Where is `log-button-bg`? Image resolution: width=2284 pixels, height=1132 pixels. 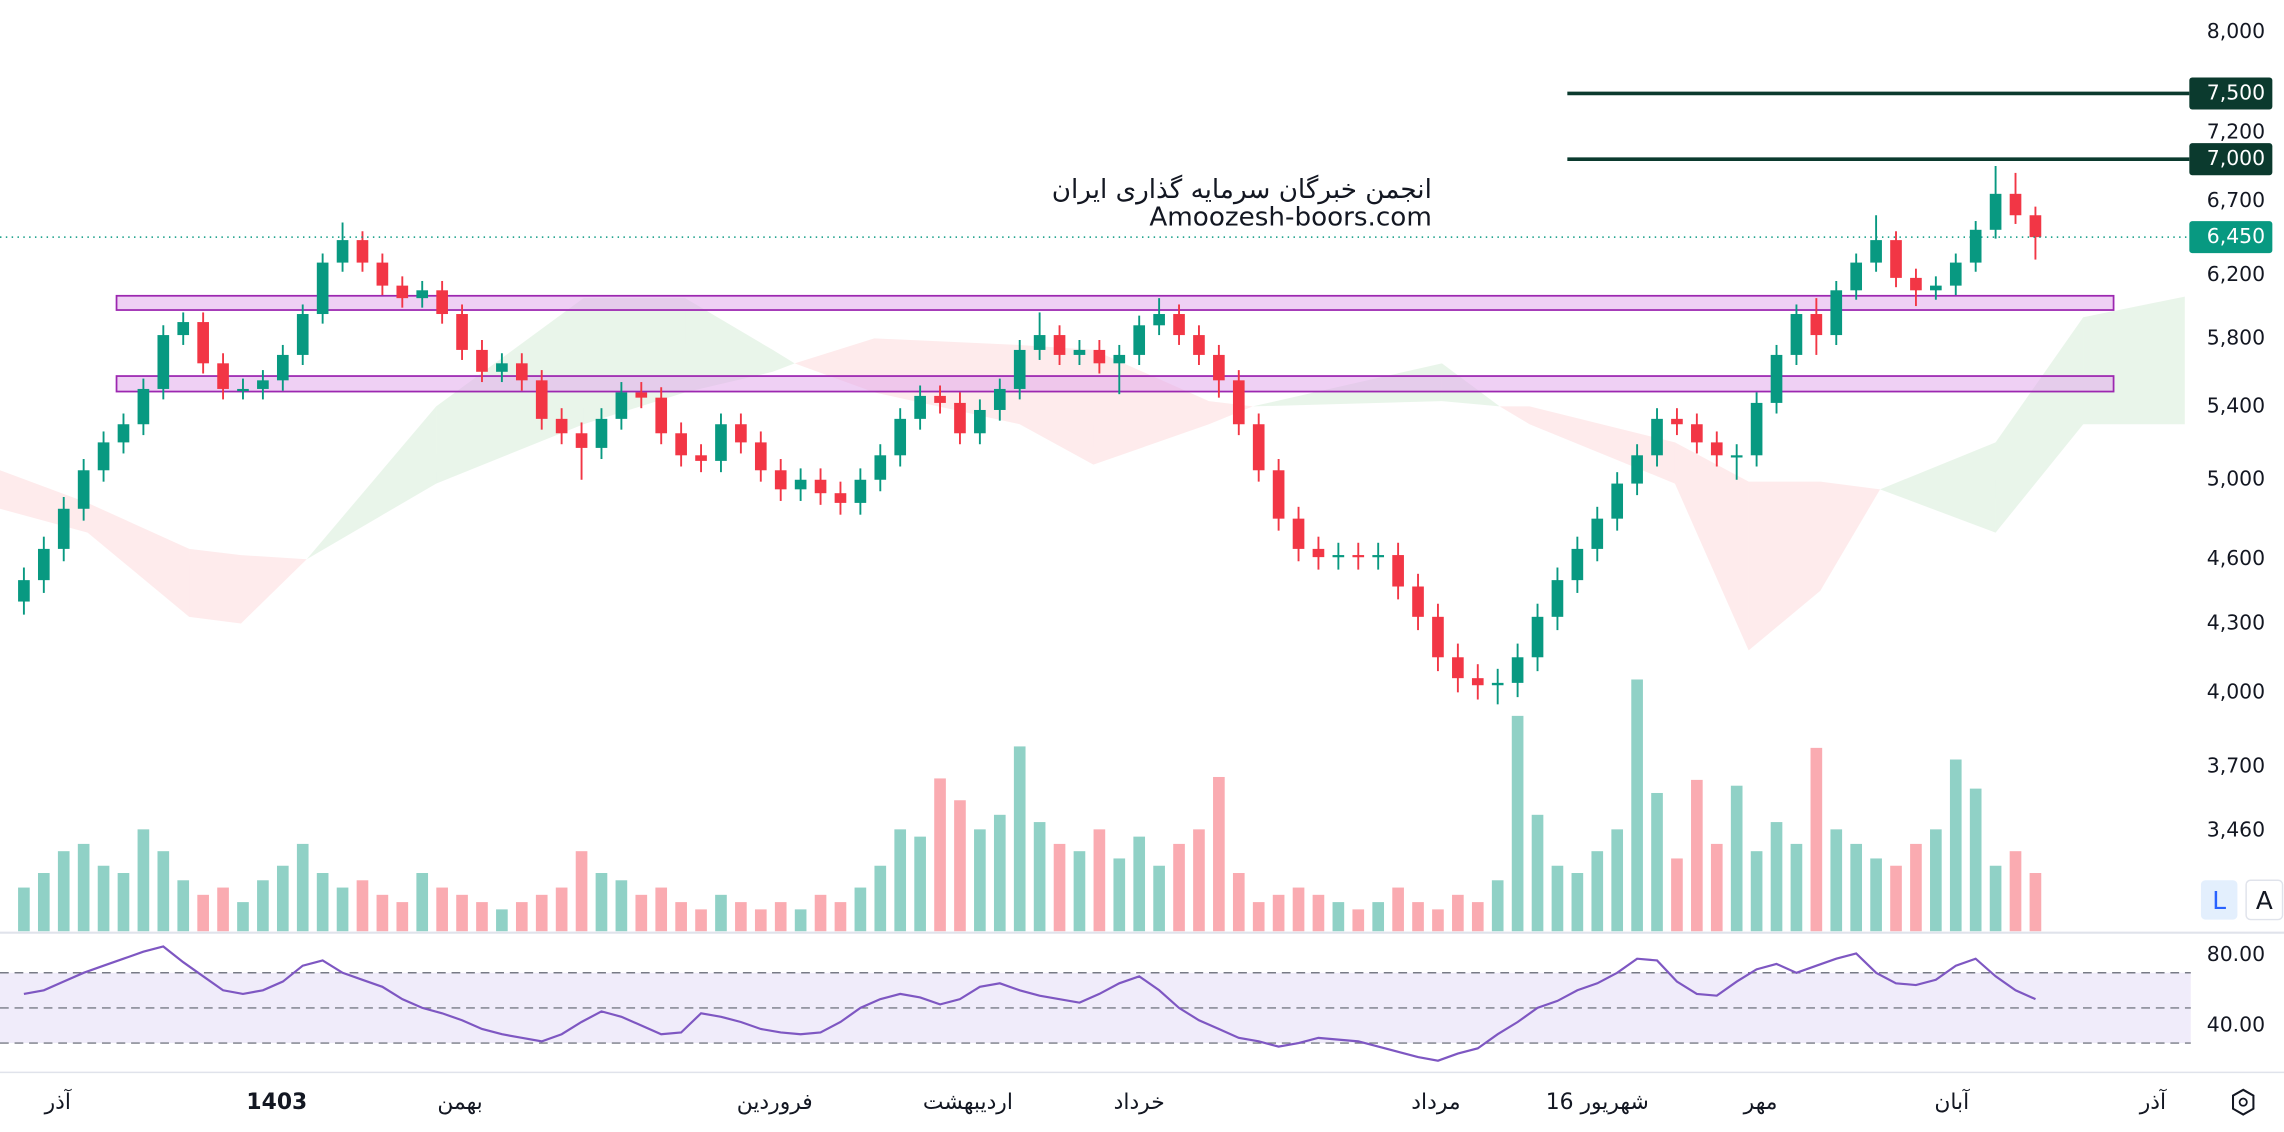
log-button-bg is located at coordinates (2219, 900).